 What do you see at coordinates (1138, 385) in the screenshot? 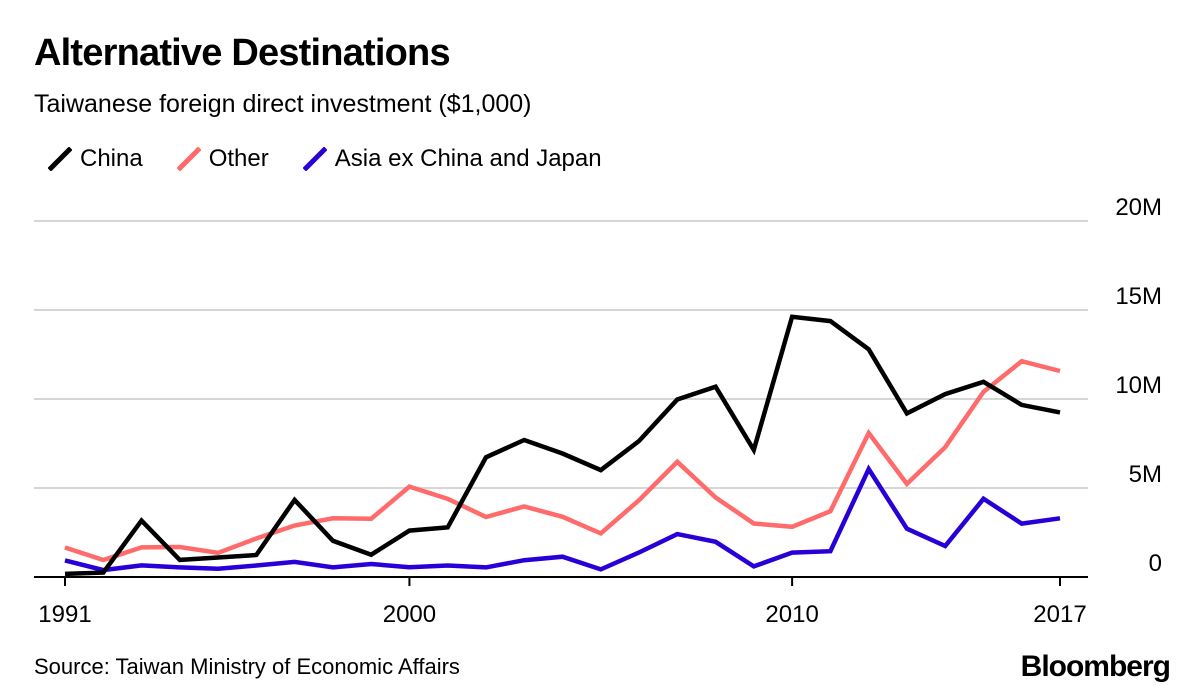
I see `y-tick-label-2: 10M` at bounding box center [1138, 385].